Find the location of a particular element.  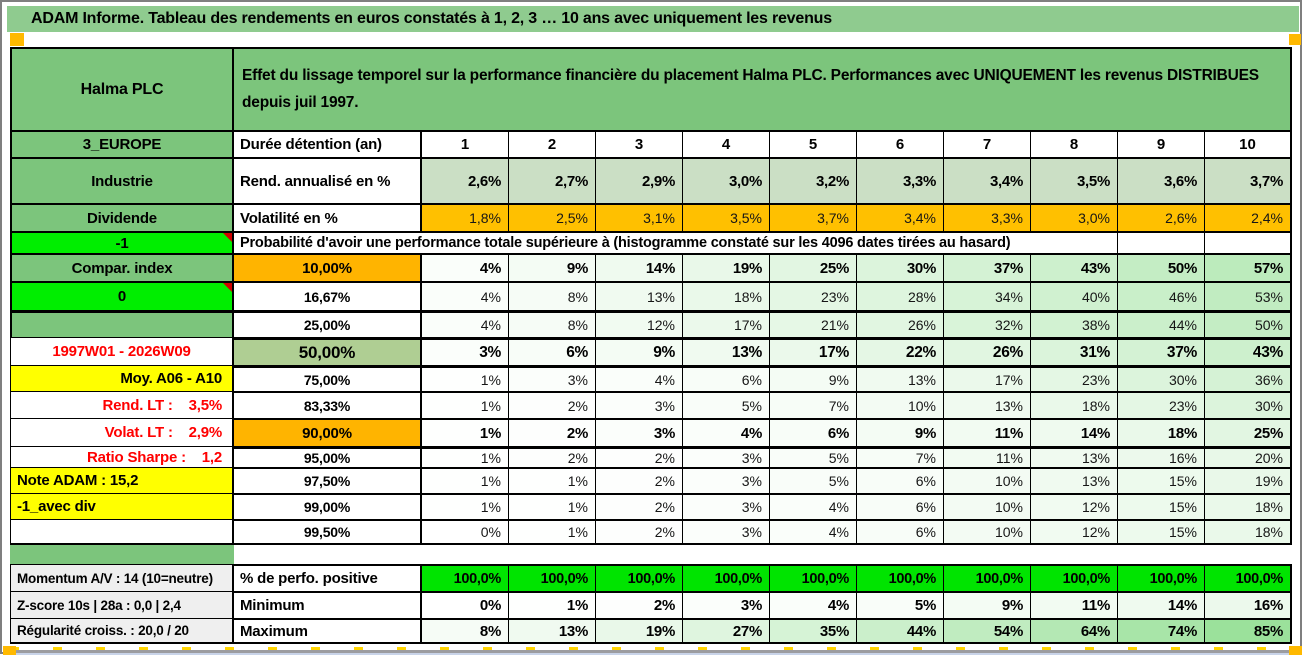

probability-cell: 50% is located at coordinates (1248, 323).